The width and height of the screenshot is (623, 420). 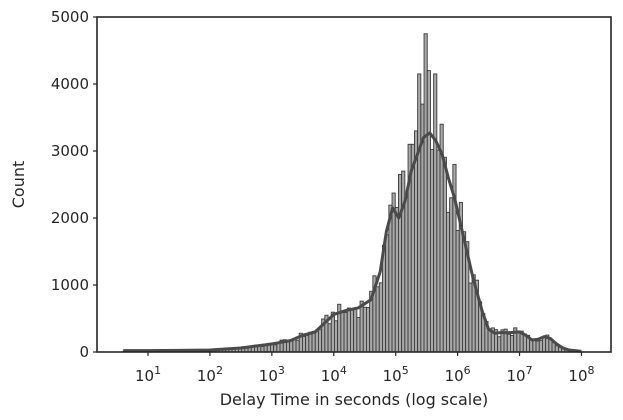 I want to click on y-axis-ticks: 0 1000 2000 3000 4000 5000, so click(x=74, y=184).